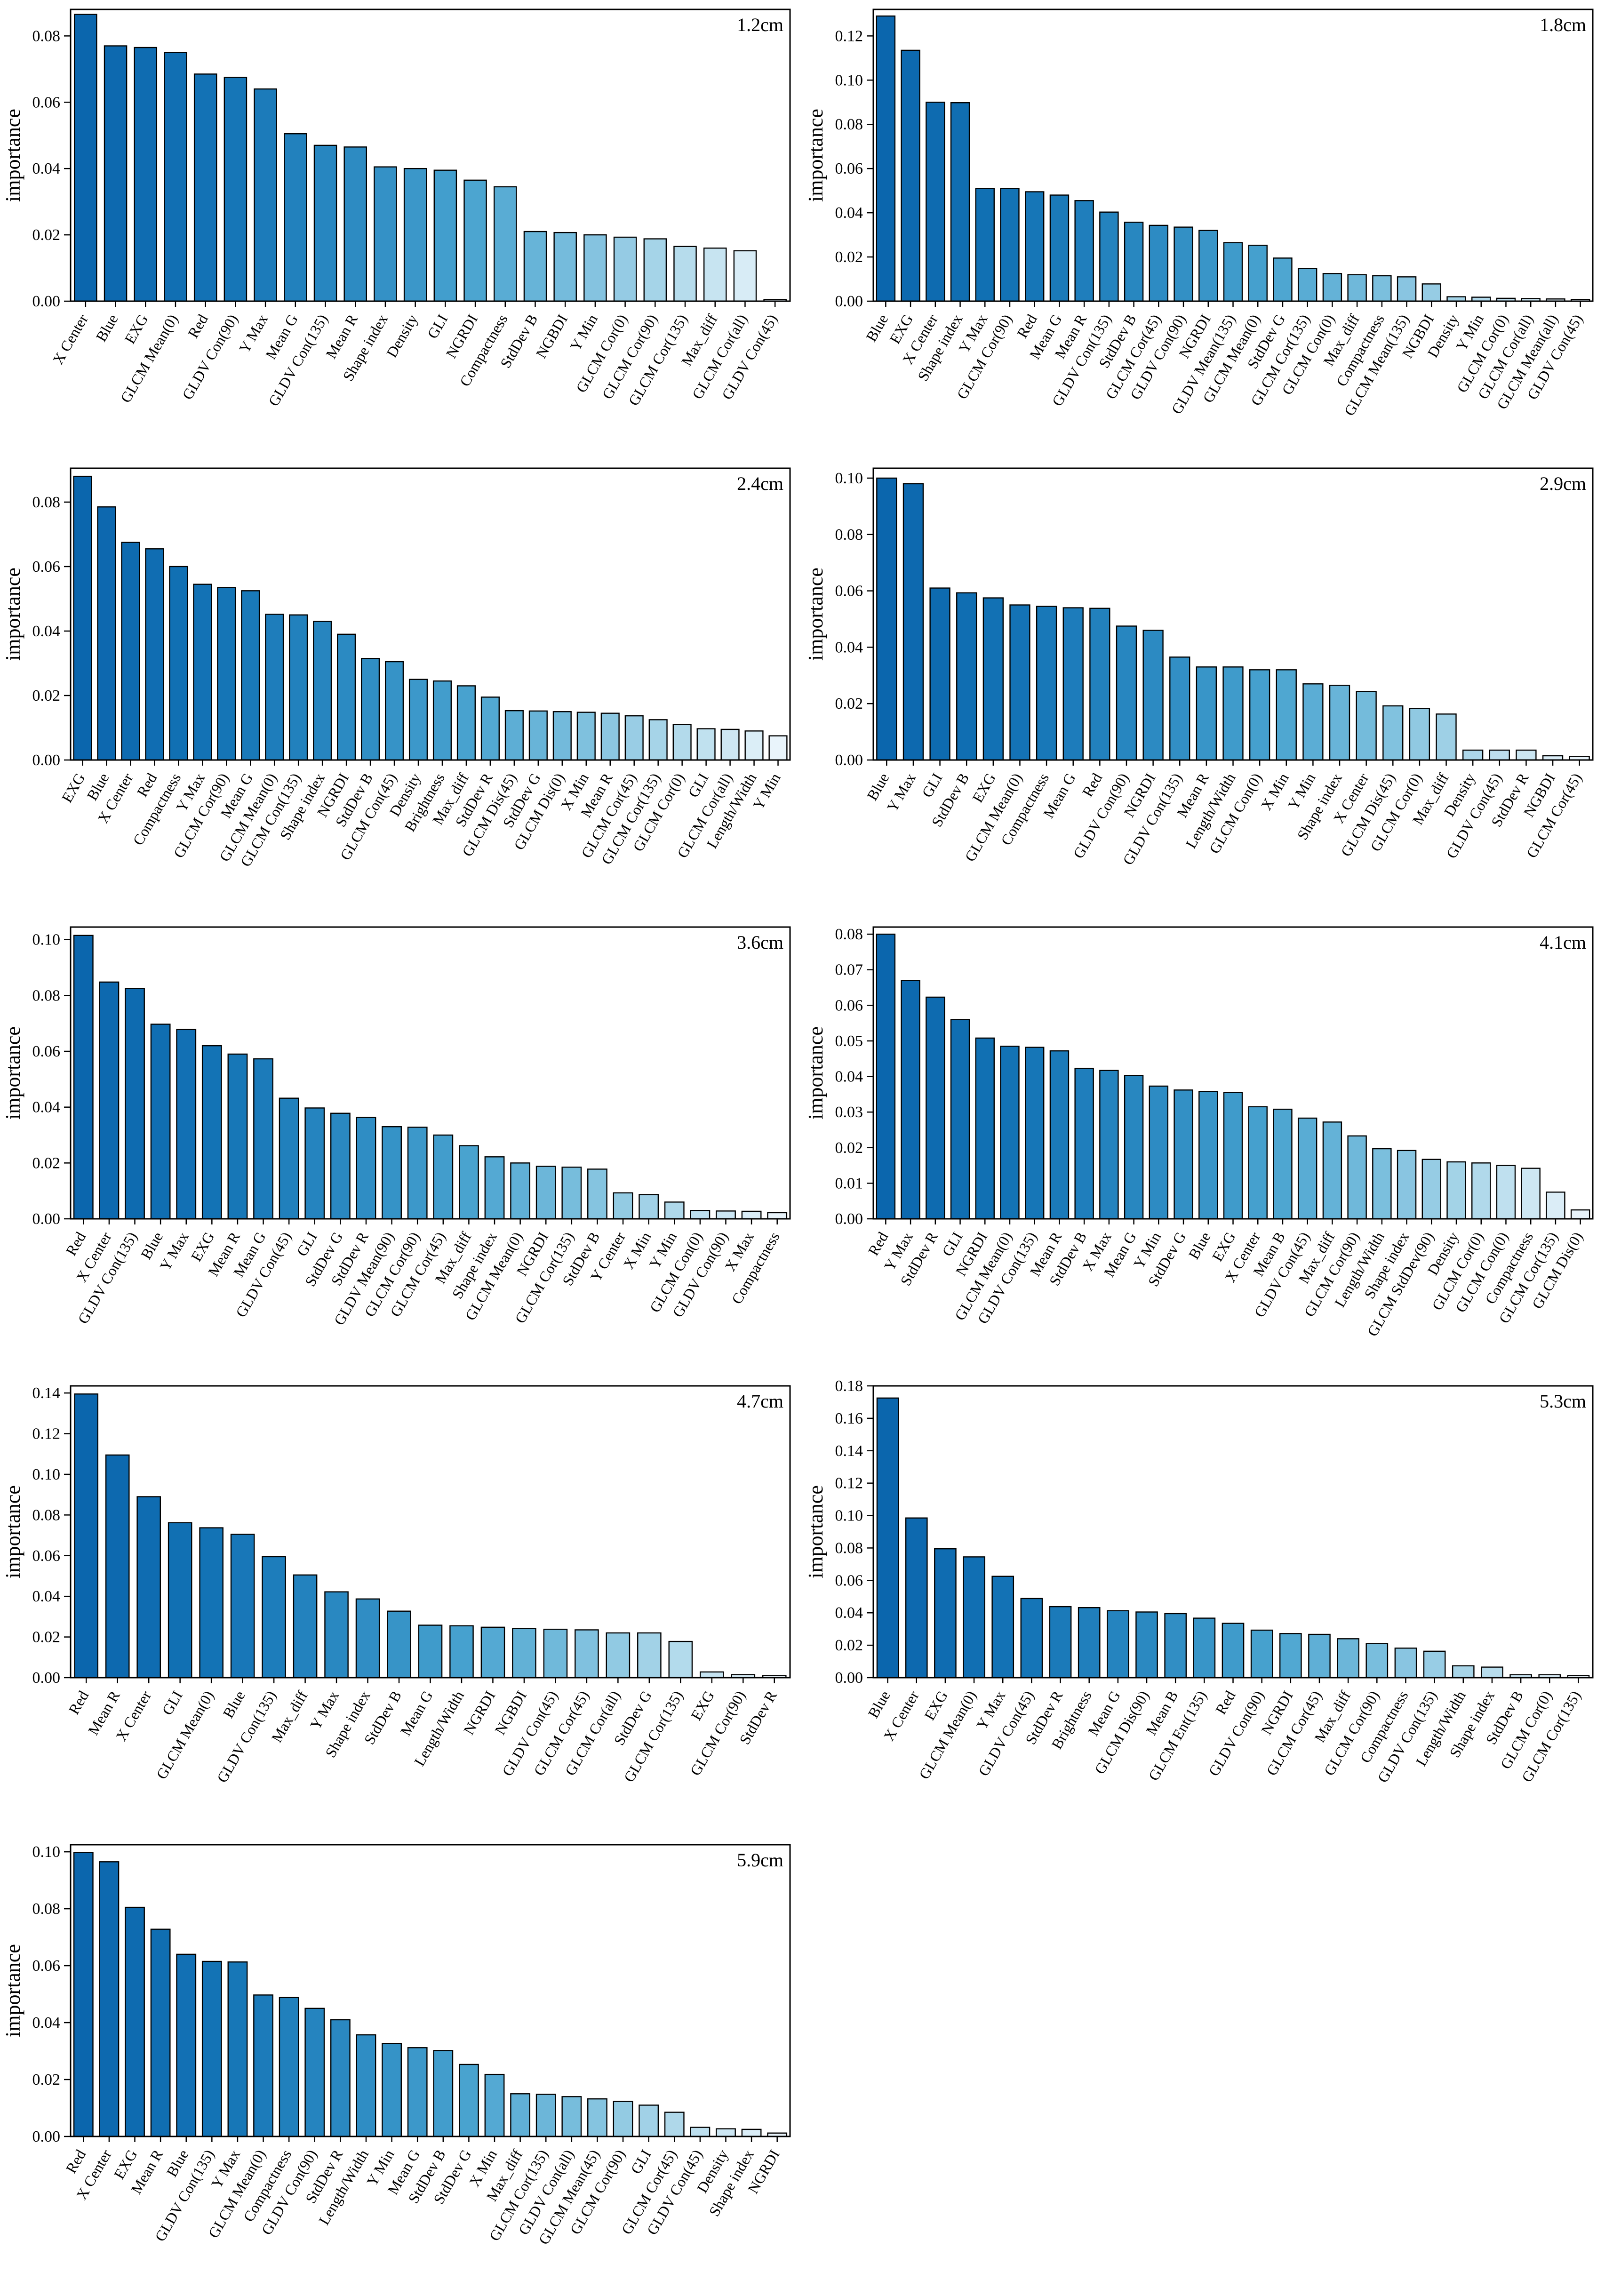 The height and width of the screenshot is (2296, 1605). What do you see at coordinates (1091, 785) in the screenshot?
I see `x-tick-label: Red` at bounding box center [1091, 785].